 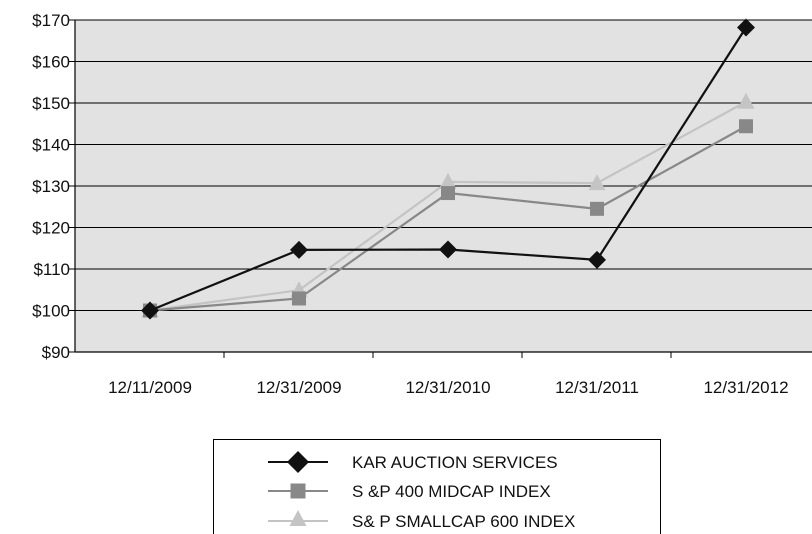 I want to click on y-tick-label: $110, so click(x=51, y=269).